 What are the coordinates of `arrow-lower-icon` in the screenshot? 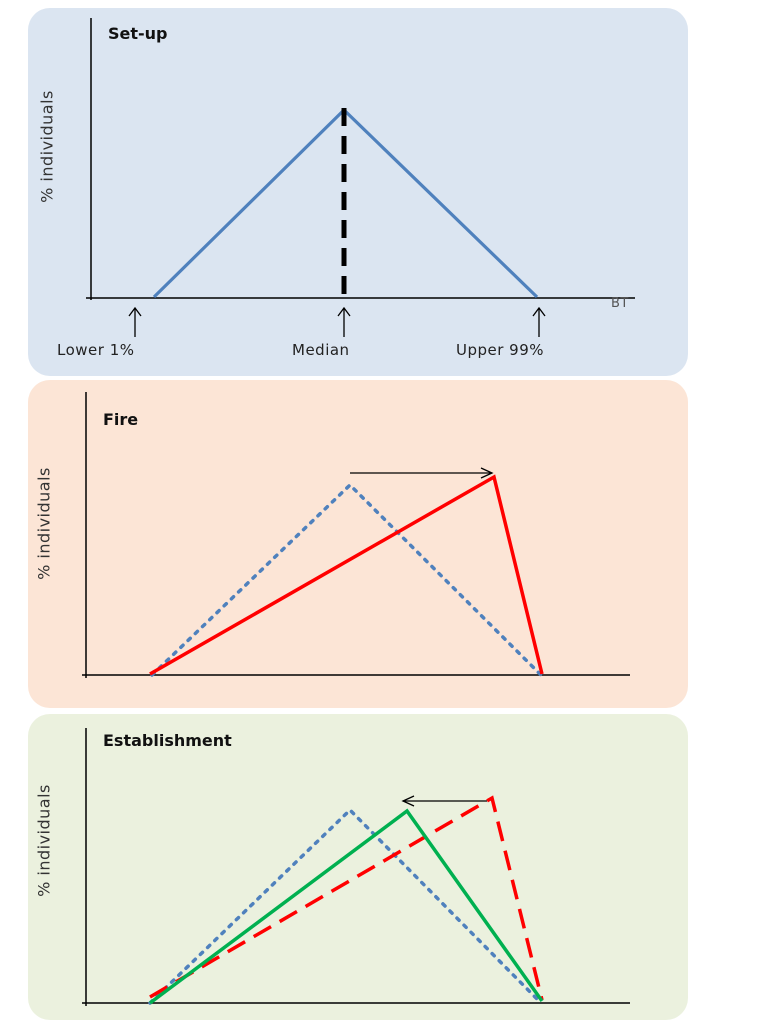 It's located at (135, 321).